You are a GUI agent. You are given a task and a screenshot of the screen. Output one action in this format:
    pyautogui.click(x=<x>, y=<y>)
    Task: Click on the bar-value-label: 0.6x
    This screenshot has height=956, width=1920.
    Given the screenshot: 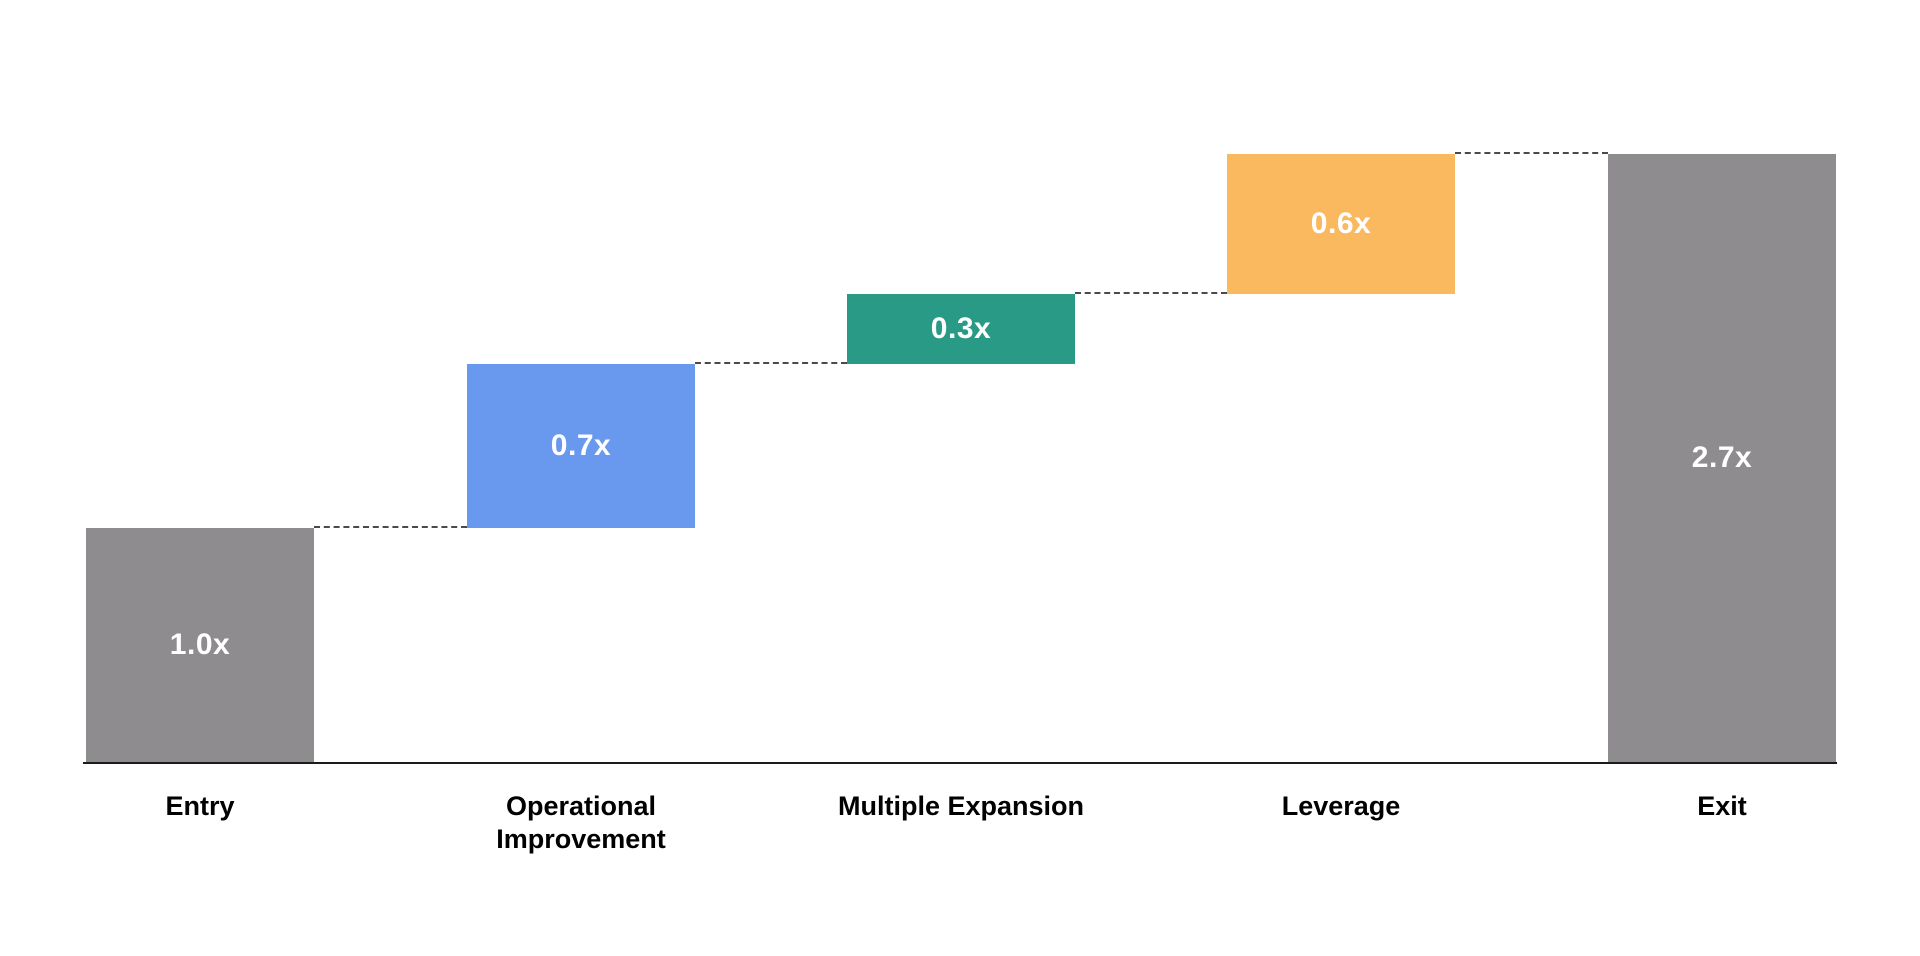 What is the action you would take?
    pyautogui.click(x=1341, y=223)
    